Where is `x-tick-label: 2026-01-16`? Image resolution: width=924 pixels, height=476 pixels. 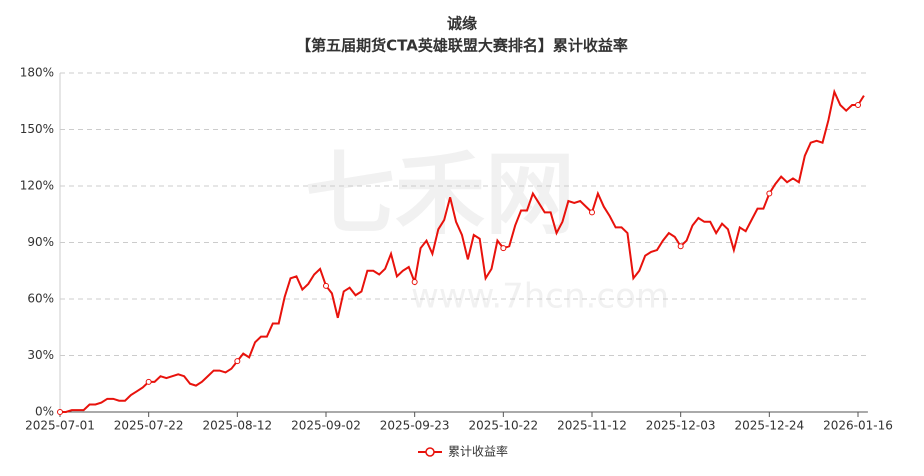
x-tick-label: 2026-01-16 is located at coordinates (858, 426).